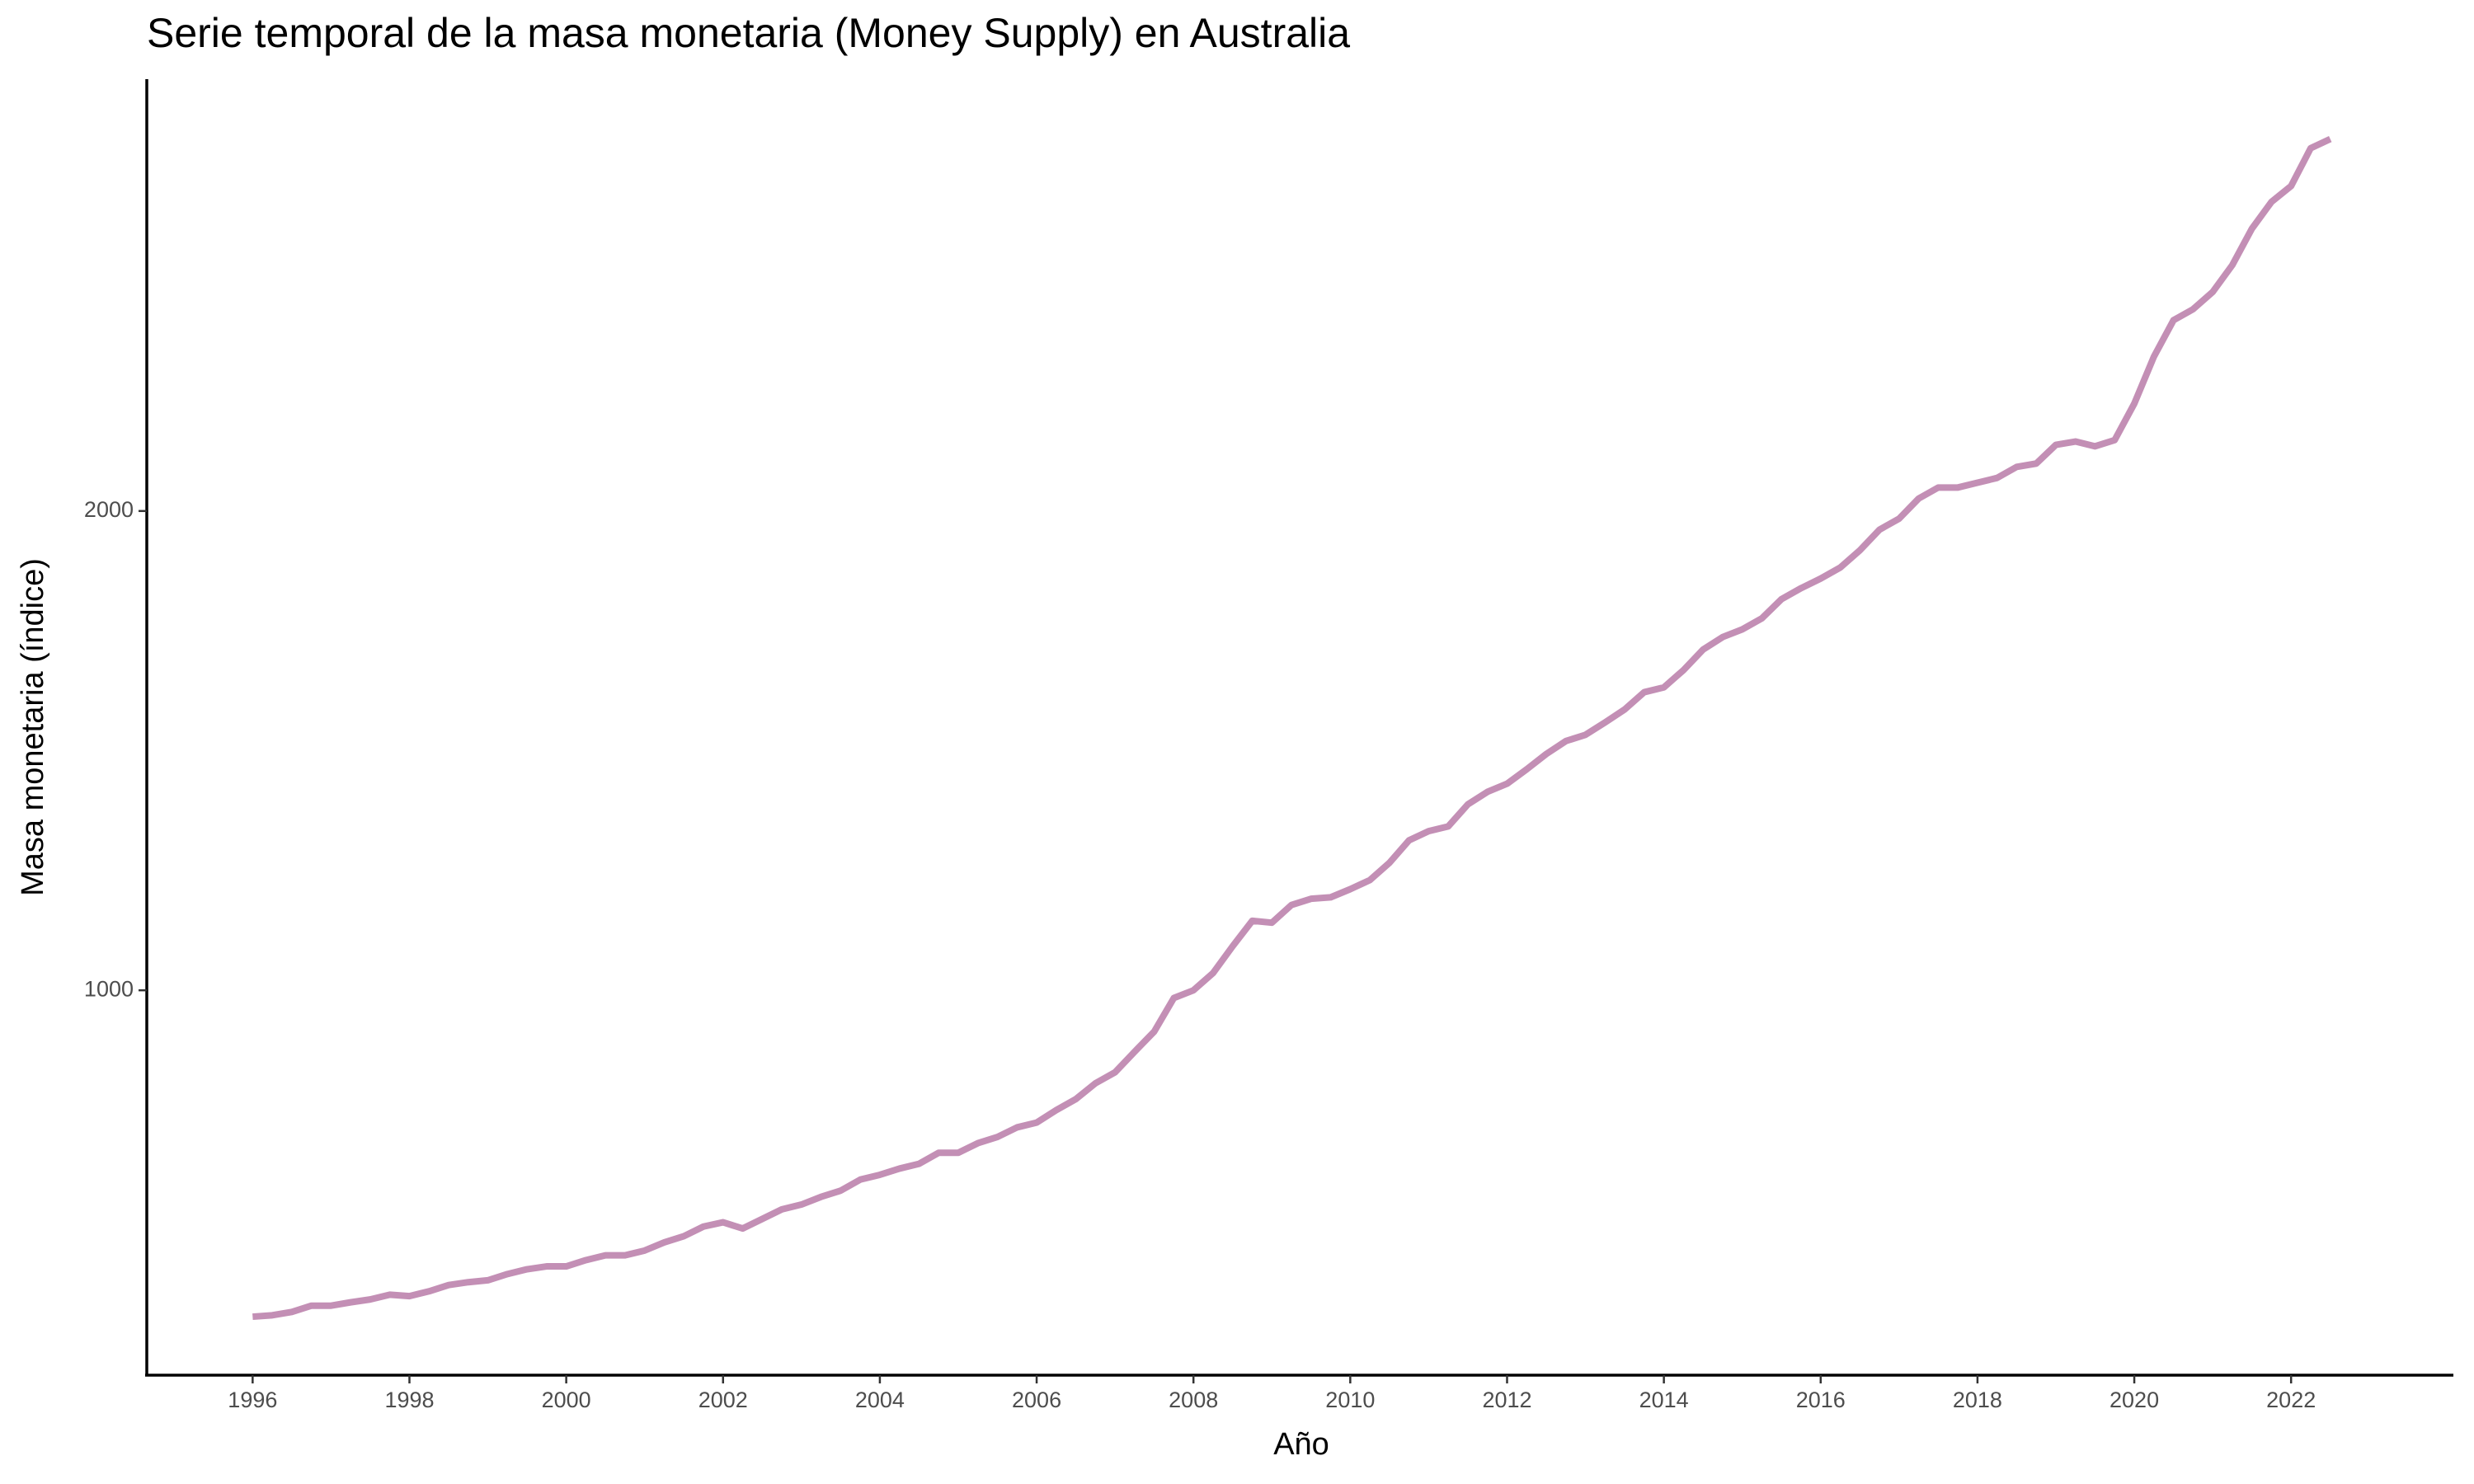 This screenshot has height=1484, width=2474. What do you see at coordinates (723, 1400) in the screenshot?
I see `x-tick-label: 2002` at bounding box center [723, 1400].